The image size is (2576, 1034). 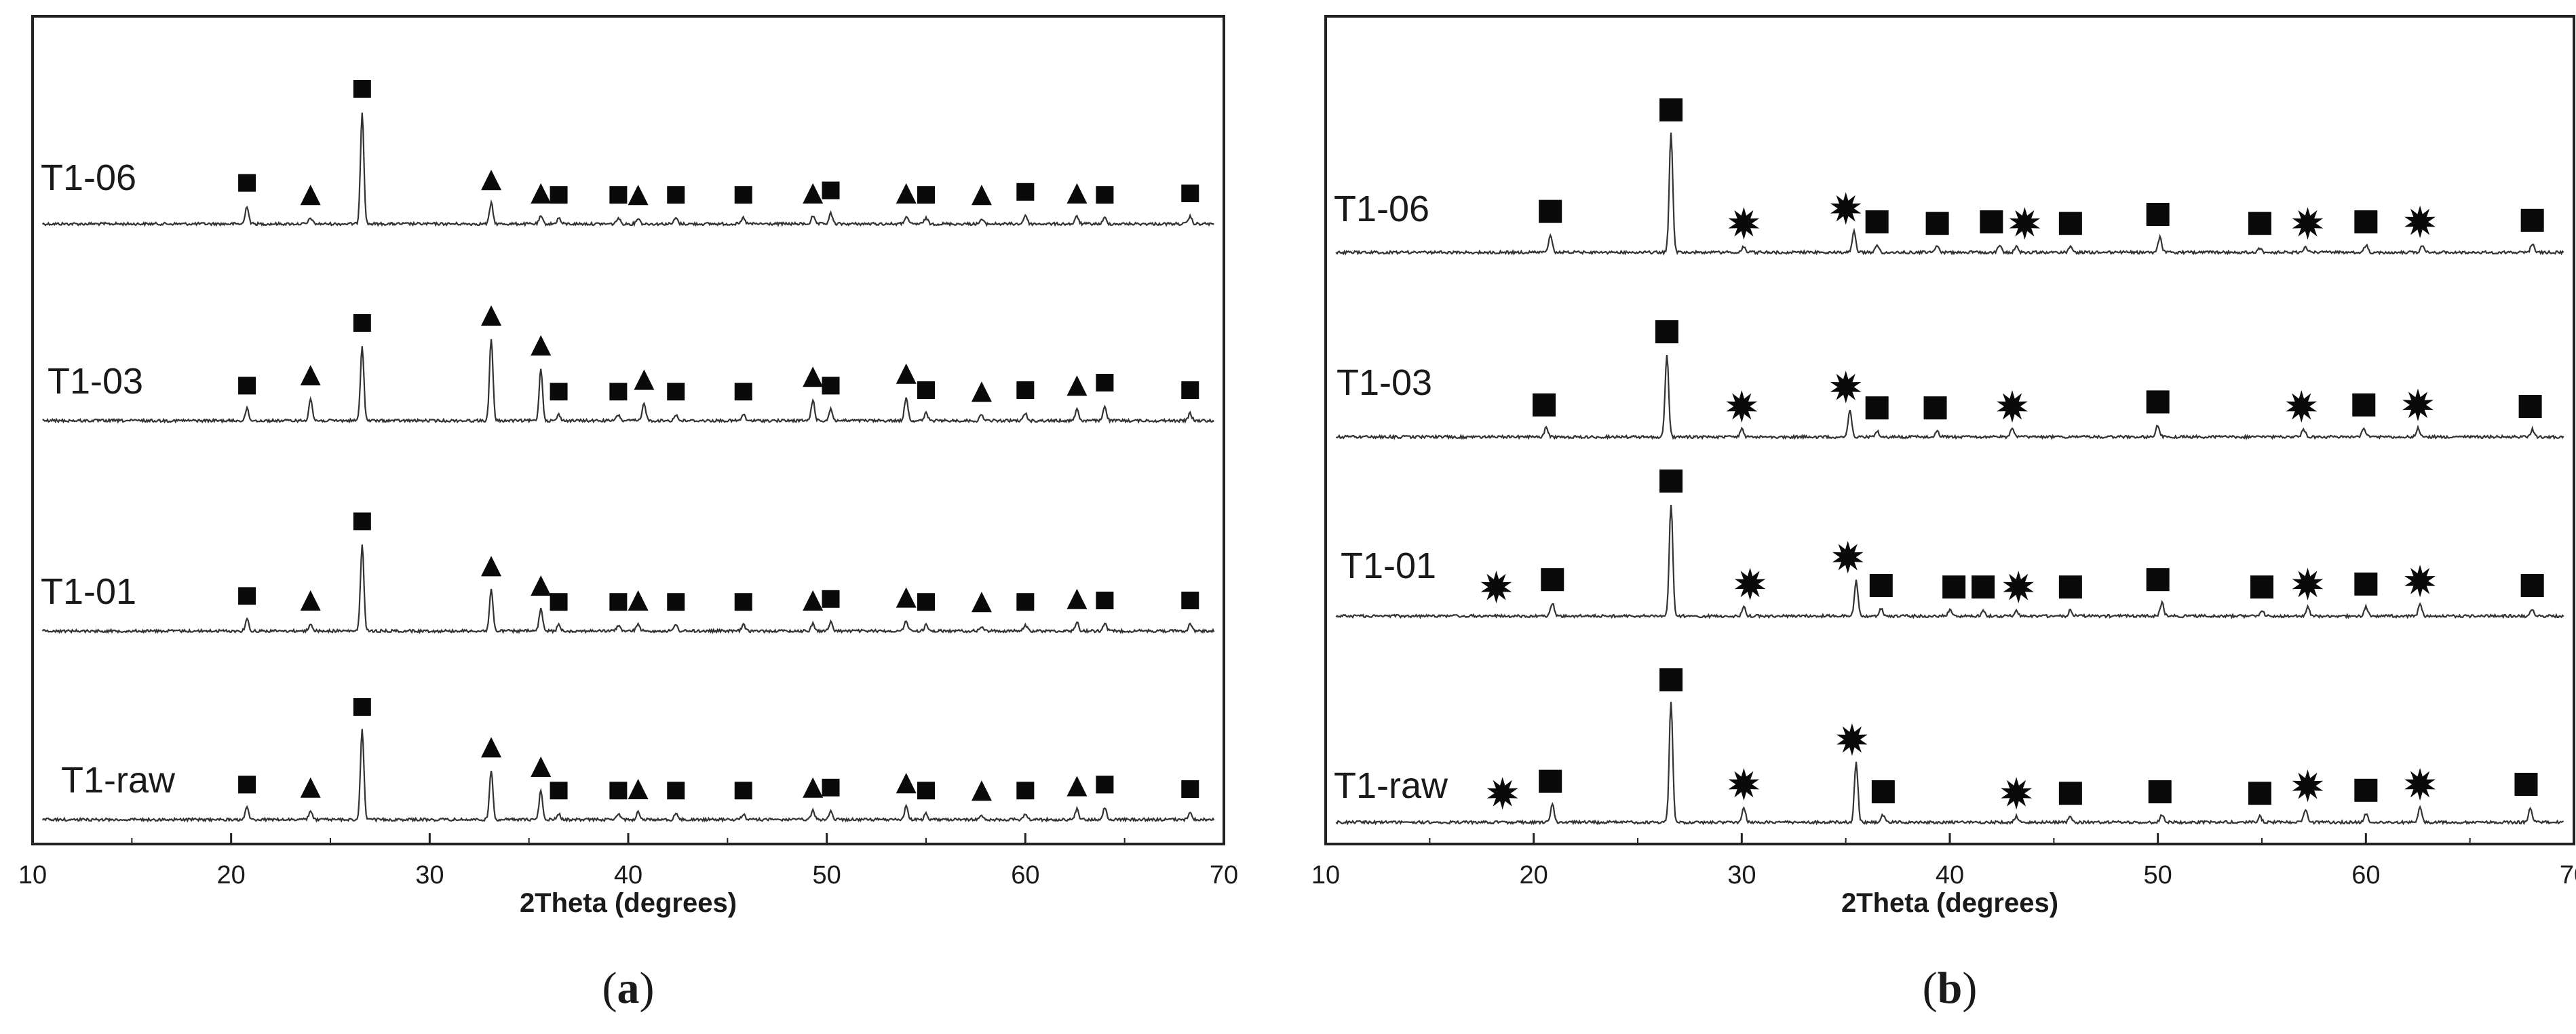 I want to click on sample-label-t1-raw: T1-raw, so click(x=1391, y=785).